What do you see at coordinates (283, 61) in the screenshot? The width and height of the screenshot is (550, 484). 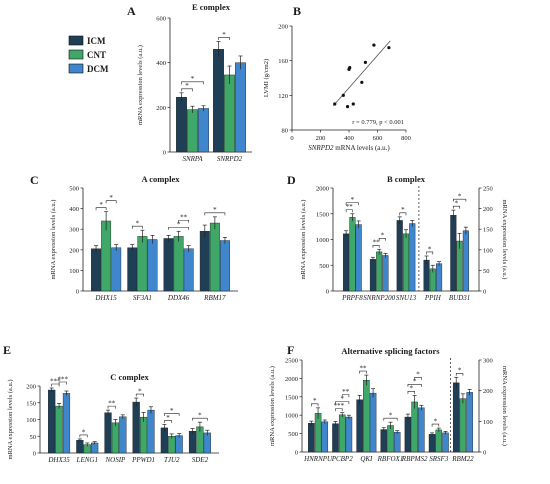 I see `y-tick-label: 160` at bounding box center [283, 61].